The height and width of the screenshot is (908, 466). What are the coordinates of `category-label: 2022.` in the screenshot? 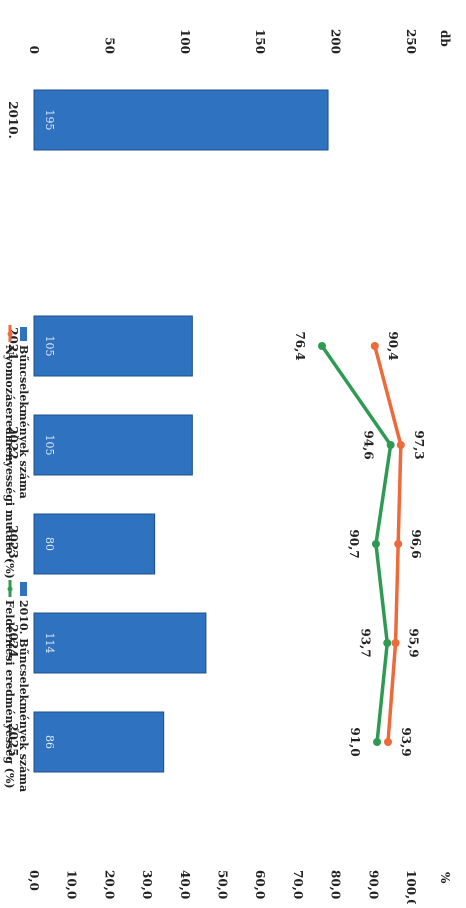 It's located at (13, 445).